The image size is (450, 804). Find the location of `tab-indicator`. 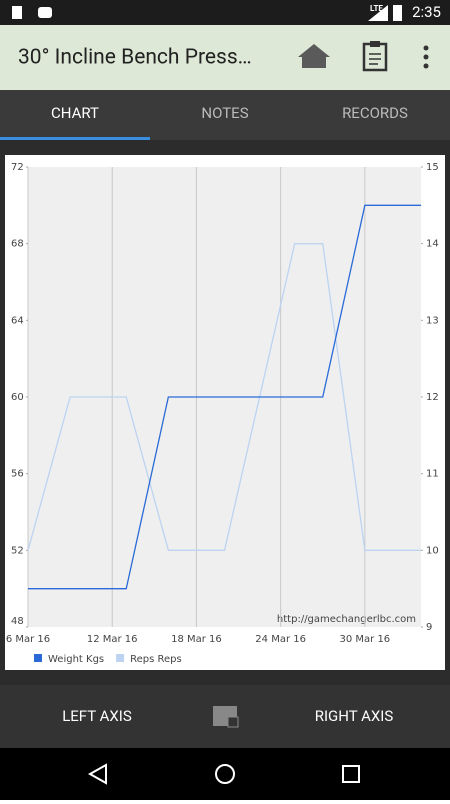

tab-indicator is located at coordinates (75, 138).